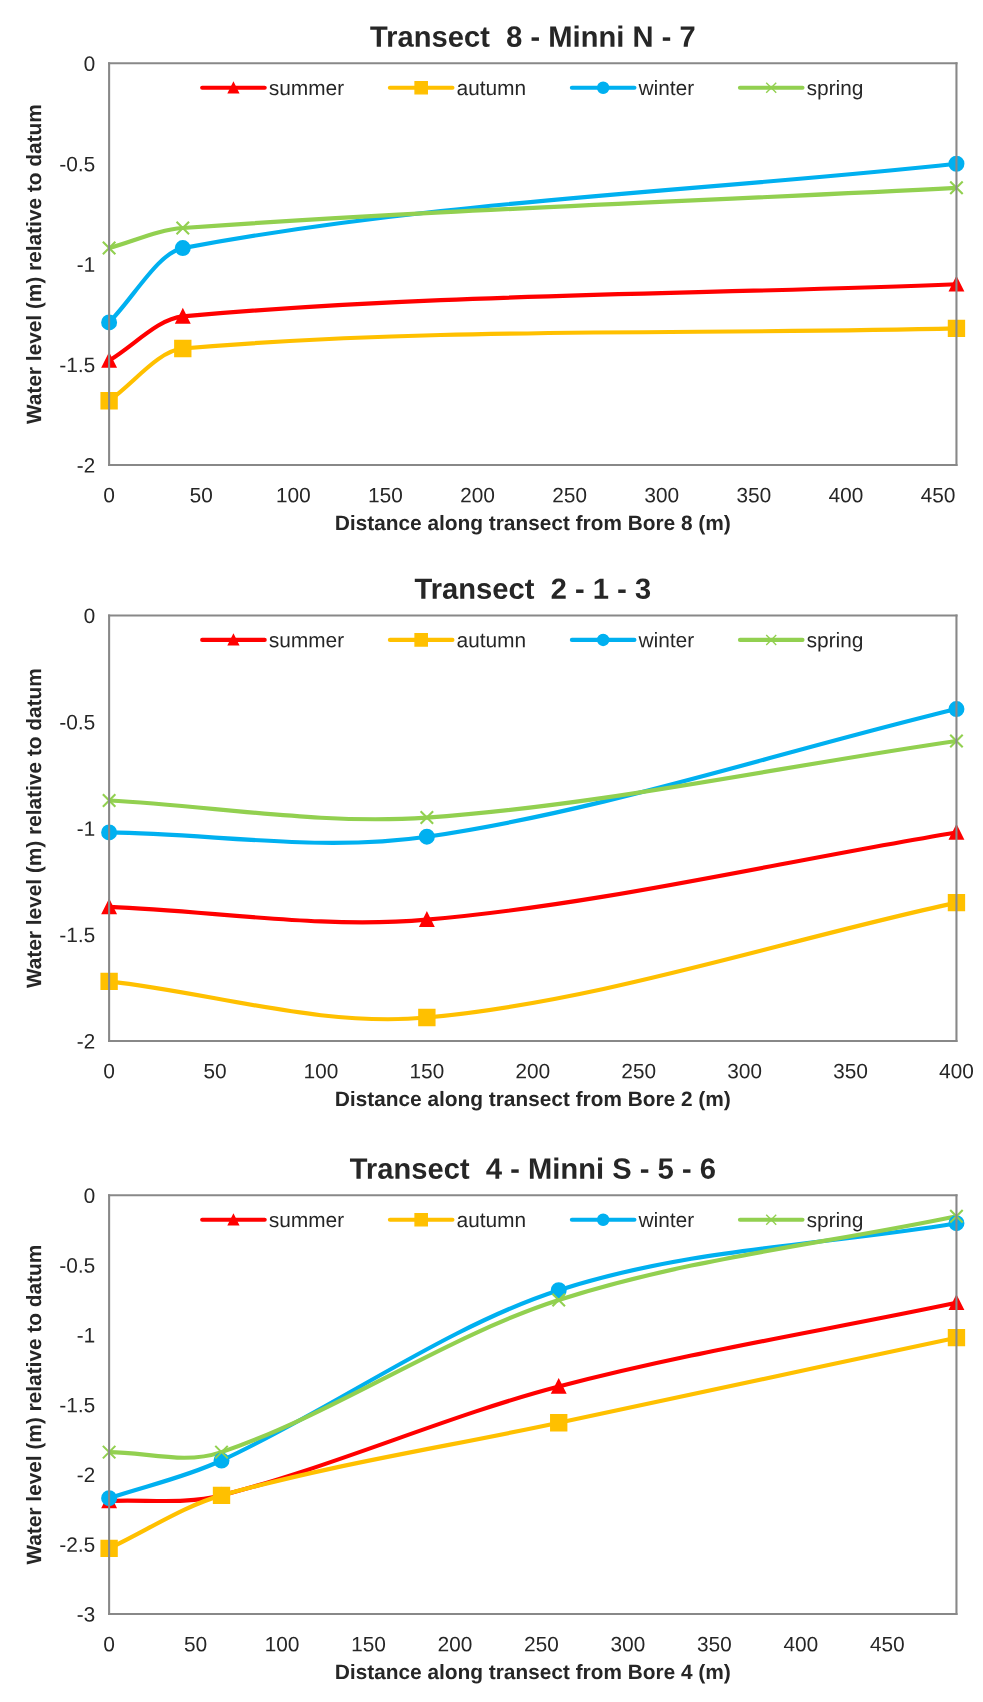 The height and width of the screenshot is (1702, 983). Describe the element at coordinates (533, 1100) in the screenshot. I see `x-axis-title: Distance along transect from Bore 2 (m)` at that location.